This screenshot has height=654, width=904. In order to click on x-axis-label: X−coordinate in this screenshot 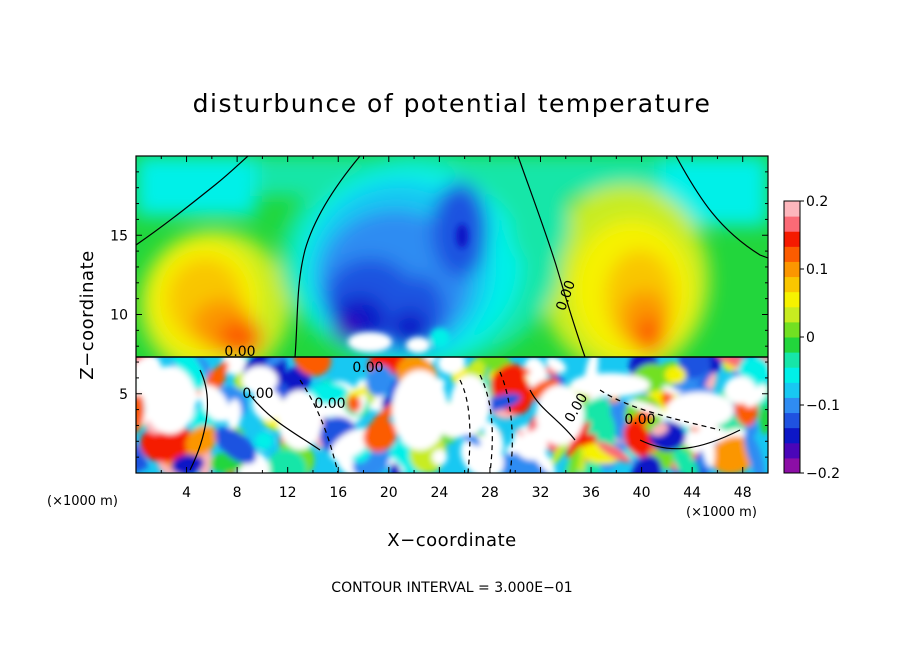, I will do `click(451, 540)`.